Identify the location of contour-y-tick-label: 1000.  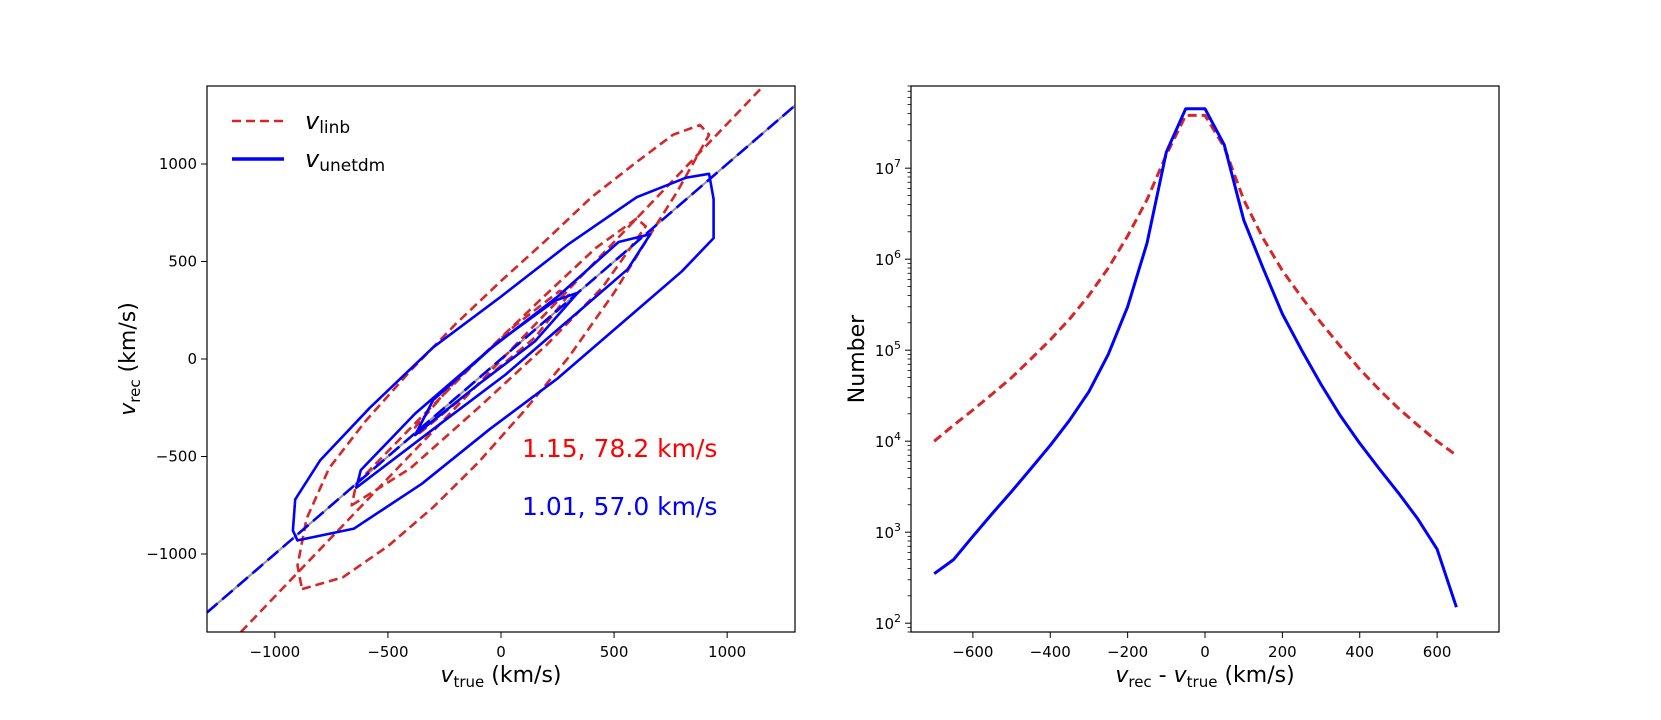
(178, 164).